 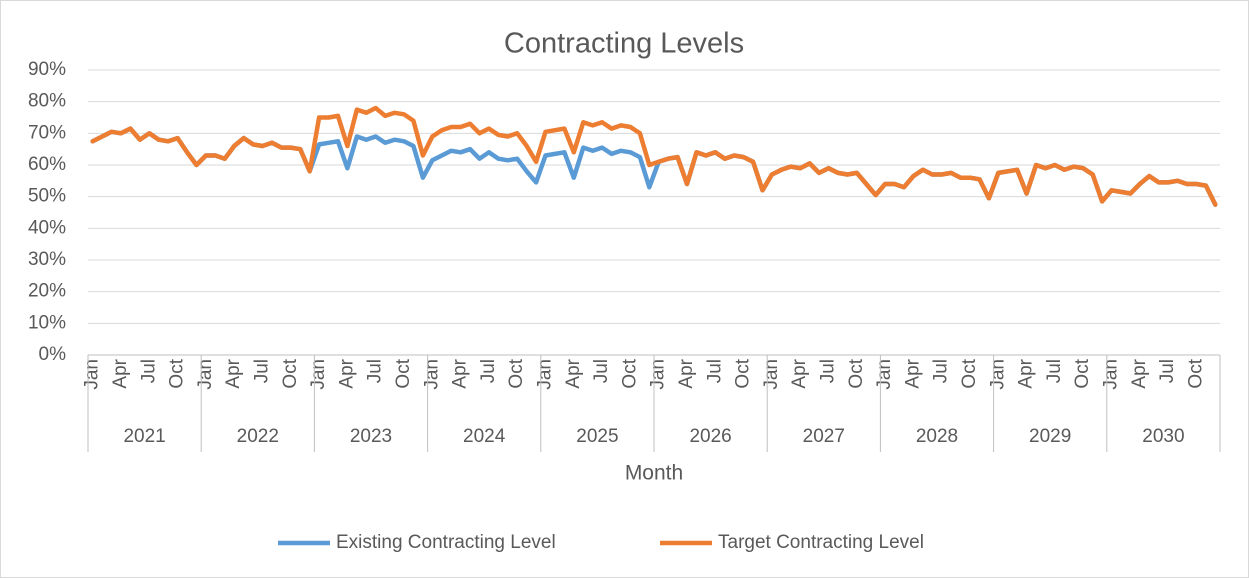 What do you see at coordinates (47, 322) in the screenshot?
I see `y-tick-label: 10%` at bounding box center [47, 322].